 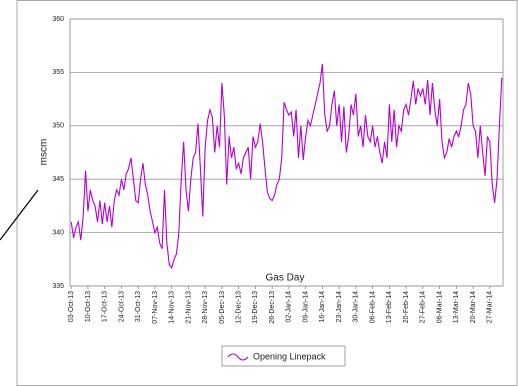 What do you see at coordinates (88, 306) in the screenshot?
I see `x-tick-label: 10-Oct-13` at bounding box center [88, 306].